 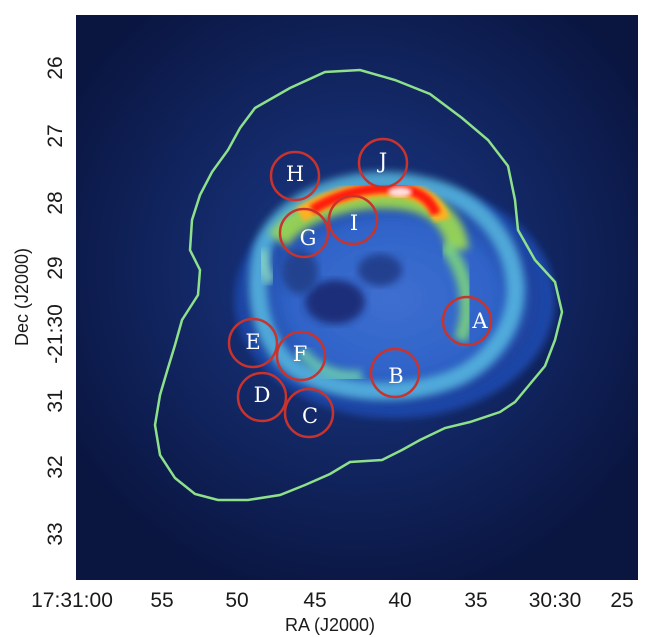 What do you see at coordinates (332, 600) in the screenshot?
I see `x-axis-ticks: 17:31:00 55 50 45 40 35 30:30 25` at bounding box center [332, 600].